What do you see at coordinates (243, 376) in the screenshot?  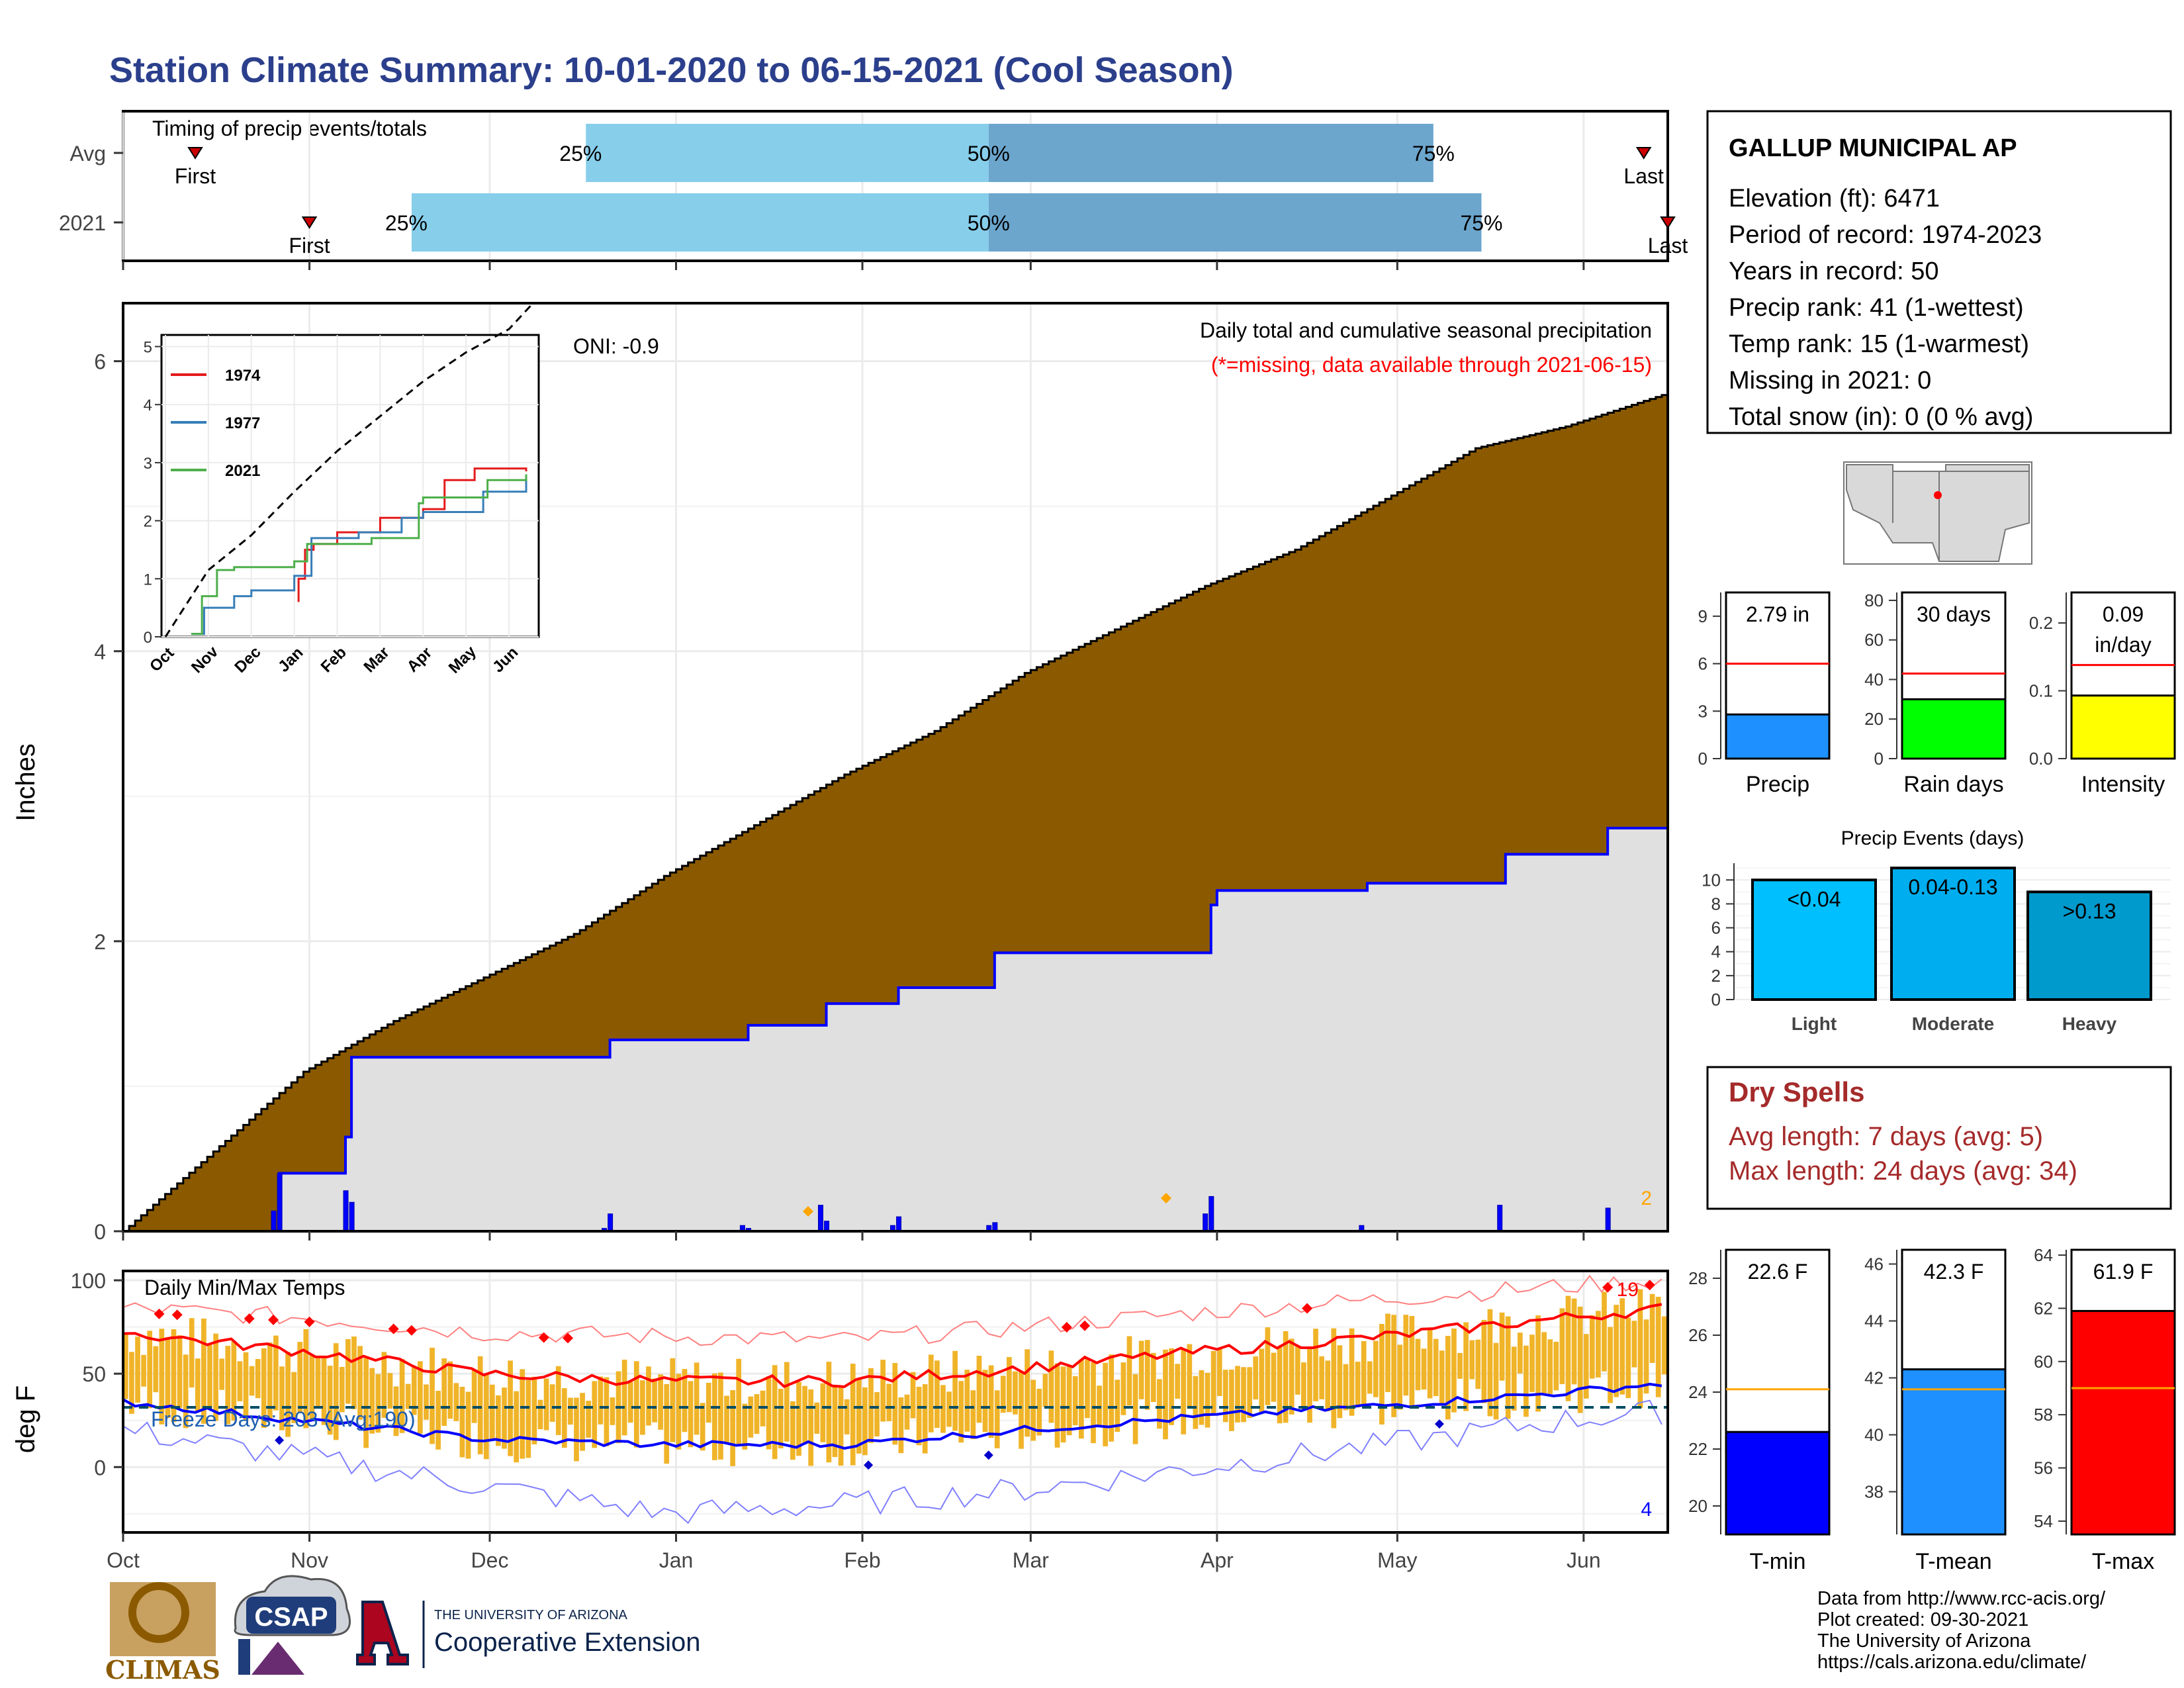 I see `inset-legend-label: 1974` at bounding box center [243, 376].